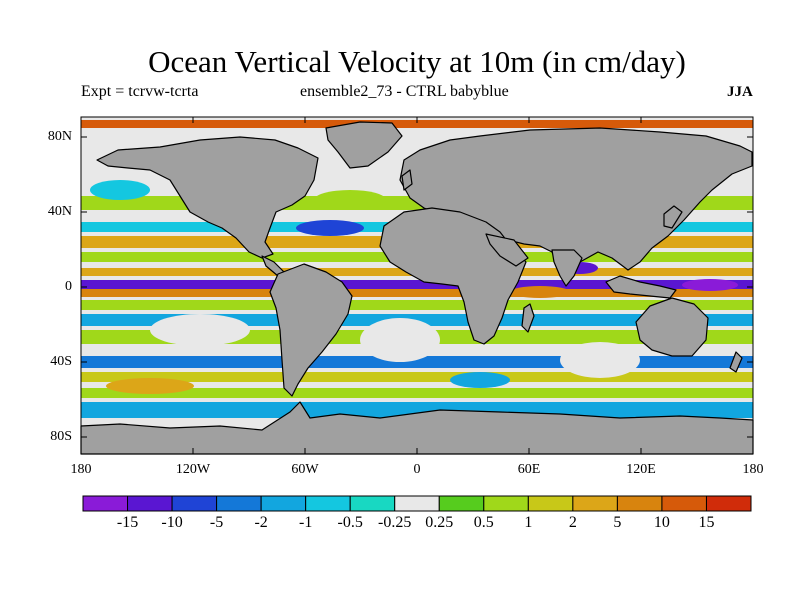 Image resolution: width=800 pixels, height=600 pixels. What do you see at coordinates (417, 410) in the screenshot?
I see `band-antarctic-margin` at bounding box center [417, 410].